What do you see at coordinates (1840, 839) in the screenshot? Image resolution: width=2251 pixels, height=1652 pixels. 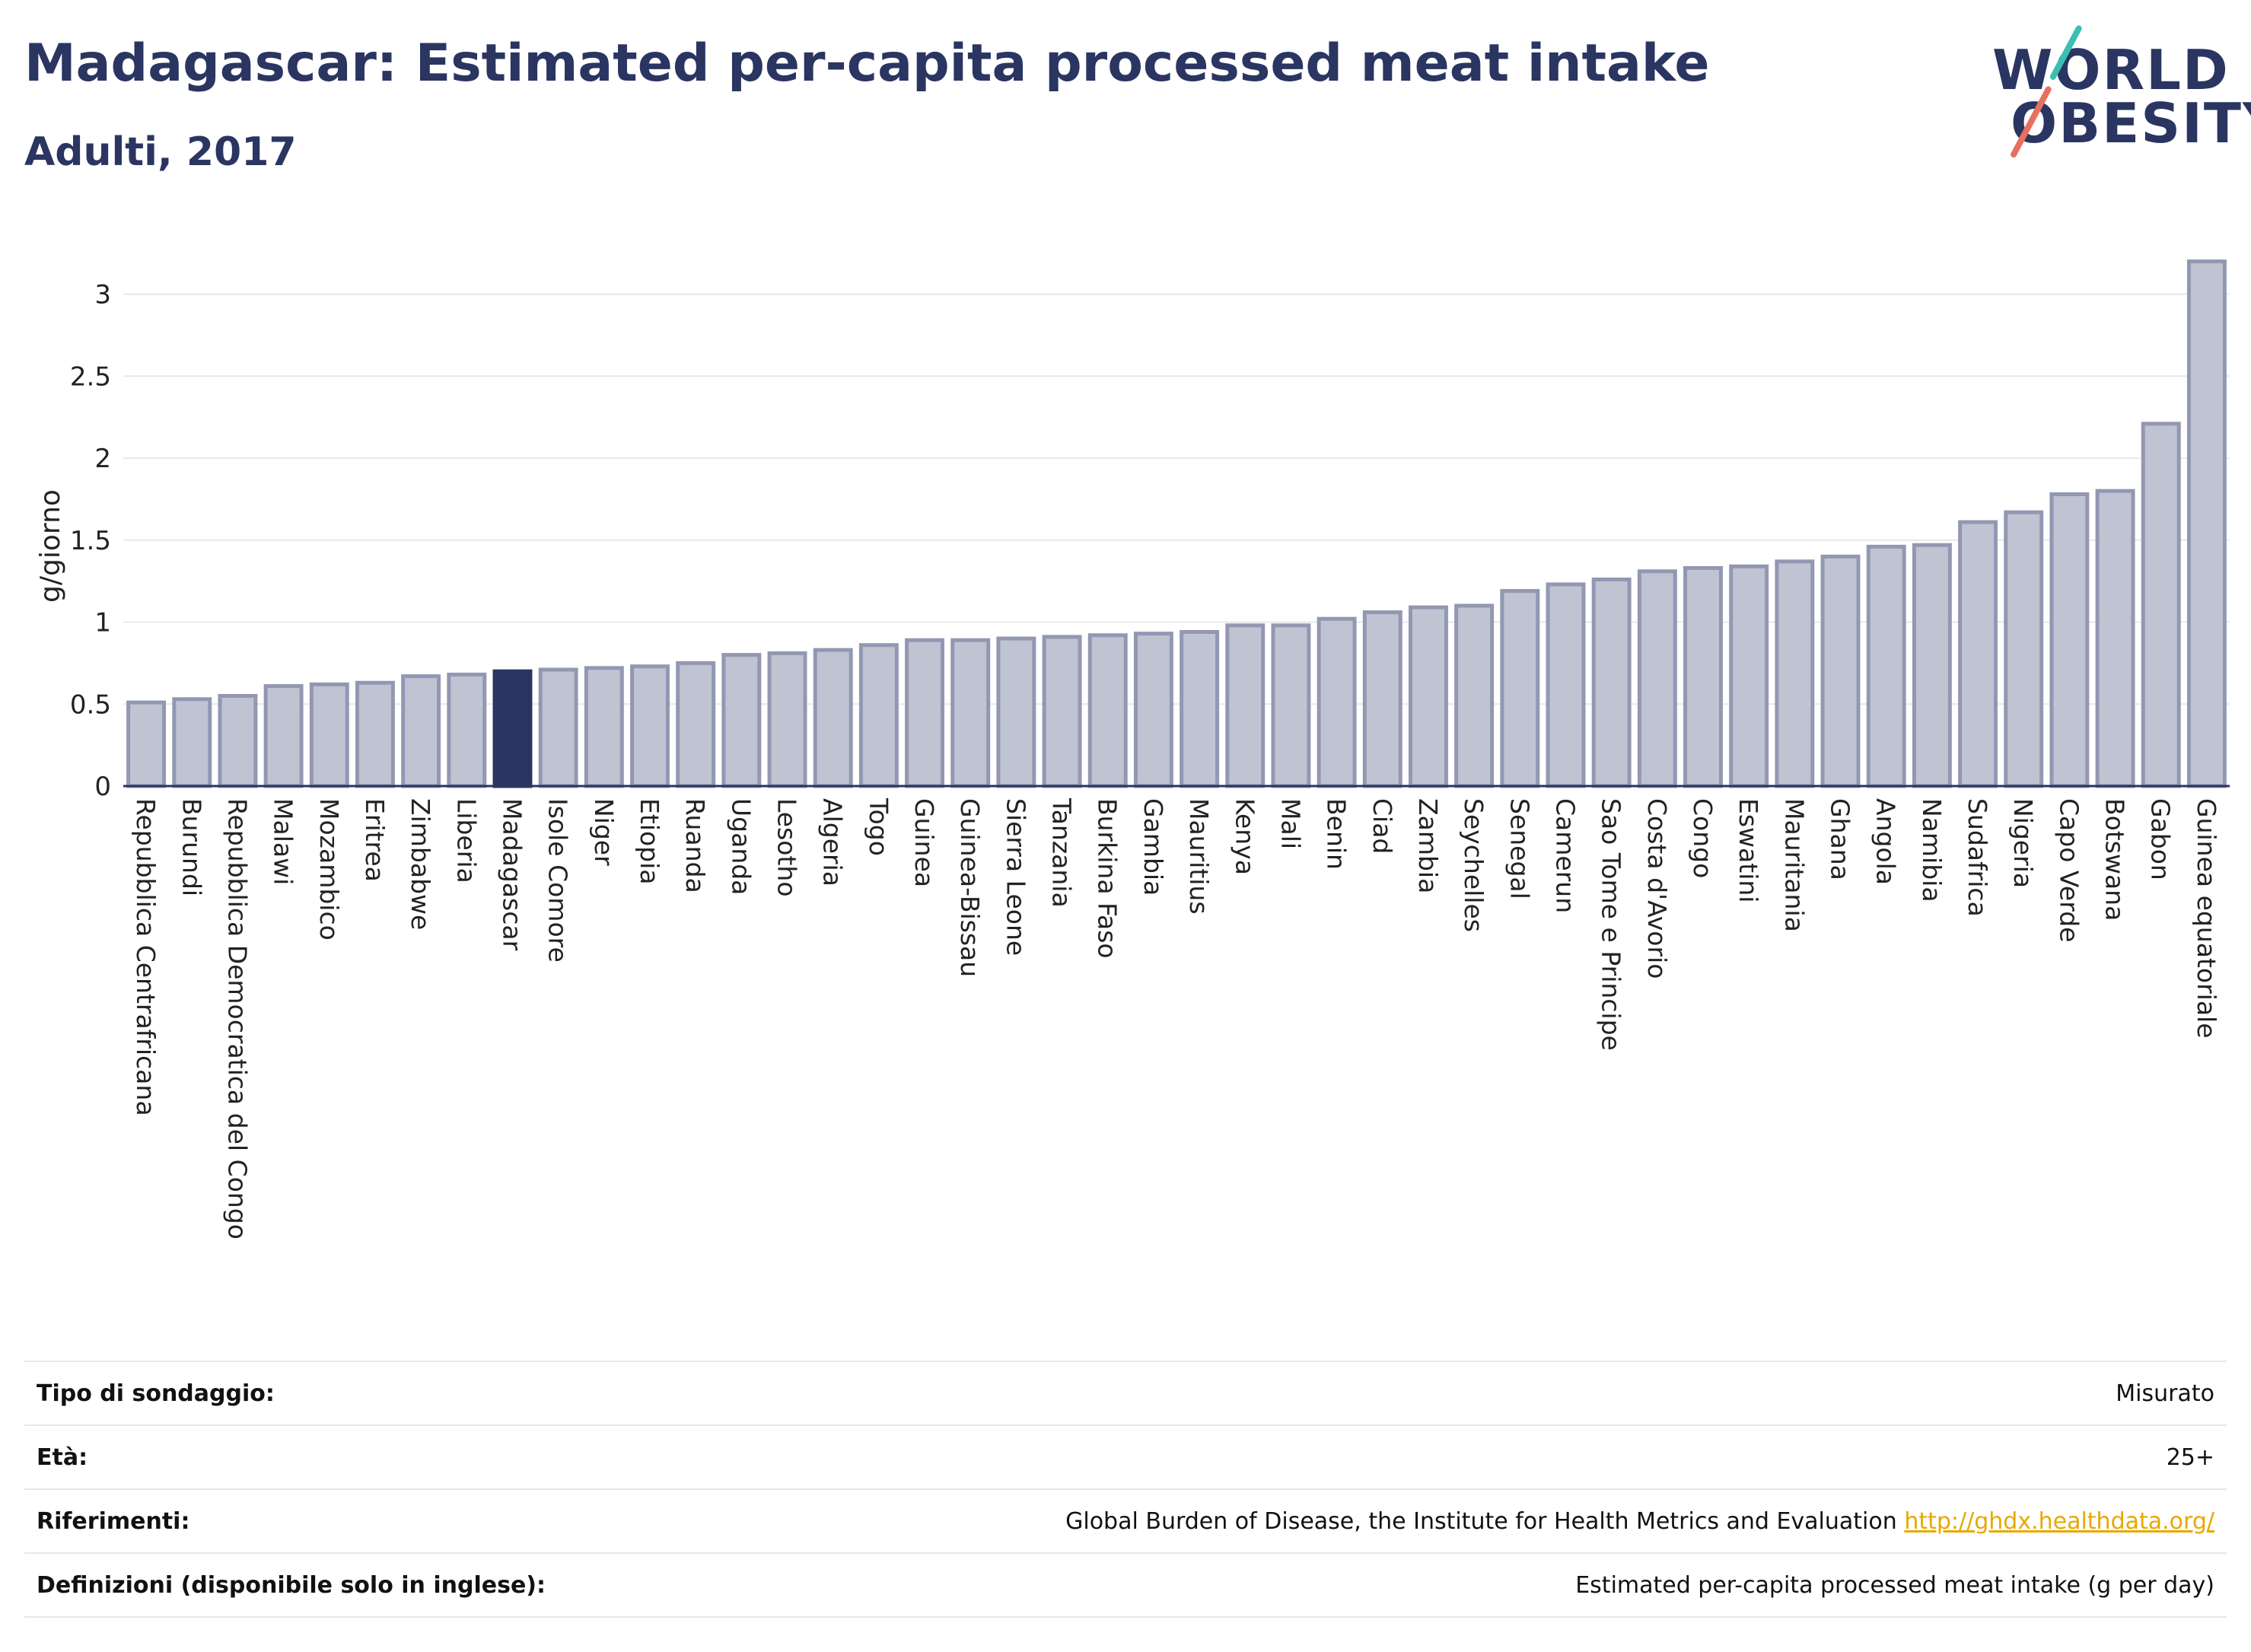 I see `x-tick-label: Ghana` at bounding box center [1840, 839].